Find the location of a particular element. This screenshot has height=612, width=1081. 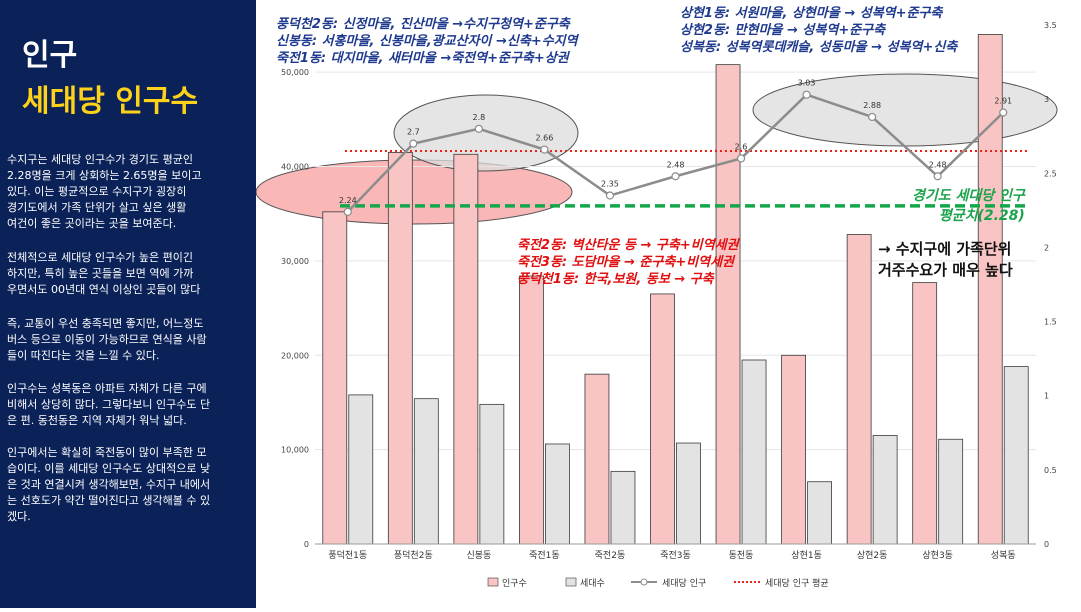

x-tick-label: 상현3동 is located at coordinates (937, 555).